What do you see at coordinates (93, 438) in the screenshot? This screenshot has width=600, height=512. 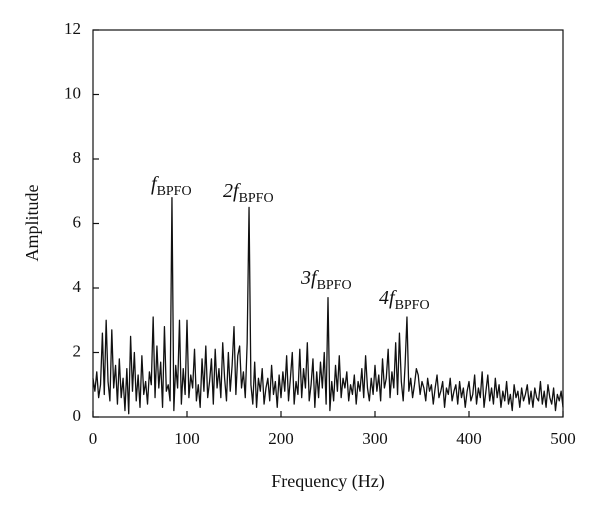 I see `x-tick-label: 0` at bounding box center [93, 438].